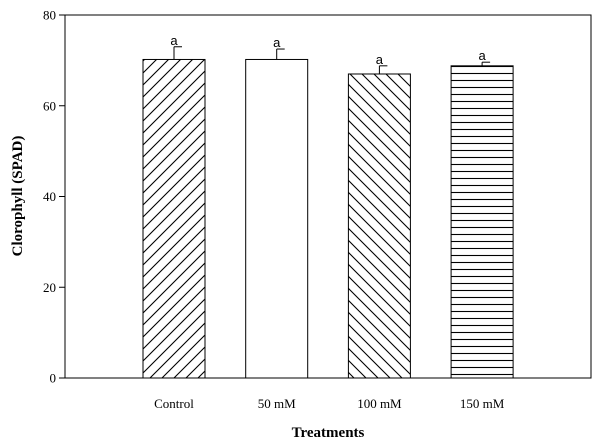 The width and height of the screenshot is (600, 447). I want to click on x-tick-label: 150 mM, so click(482, 403).